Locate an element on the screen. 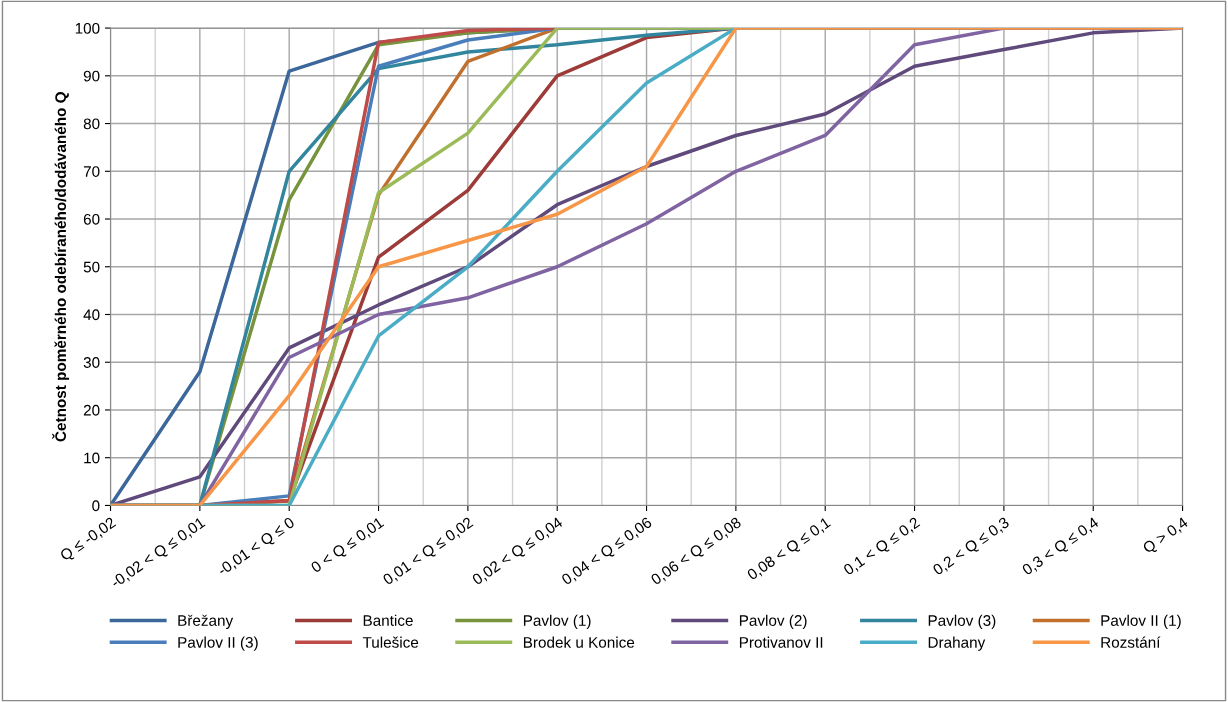  legend-label: Brodek u Konice is located at coordinates (579, 642).